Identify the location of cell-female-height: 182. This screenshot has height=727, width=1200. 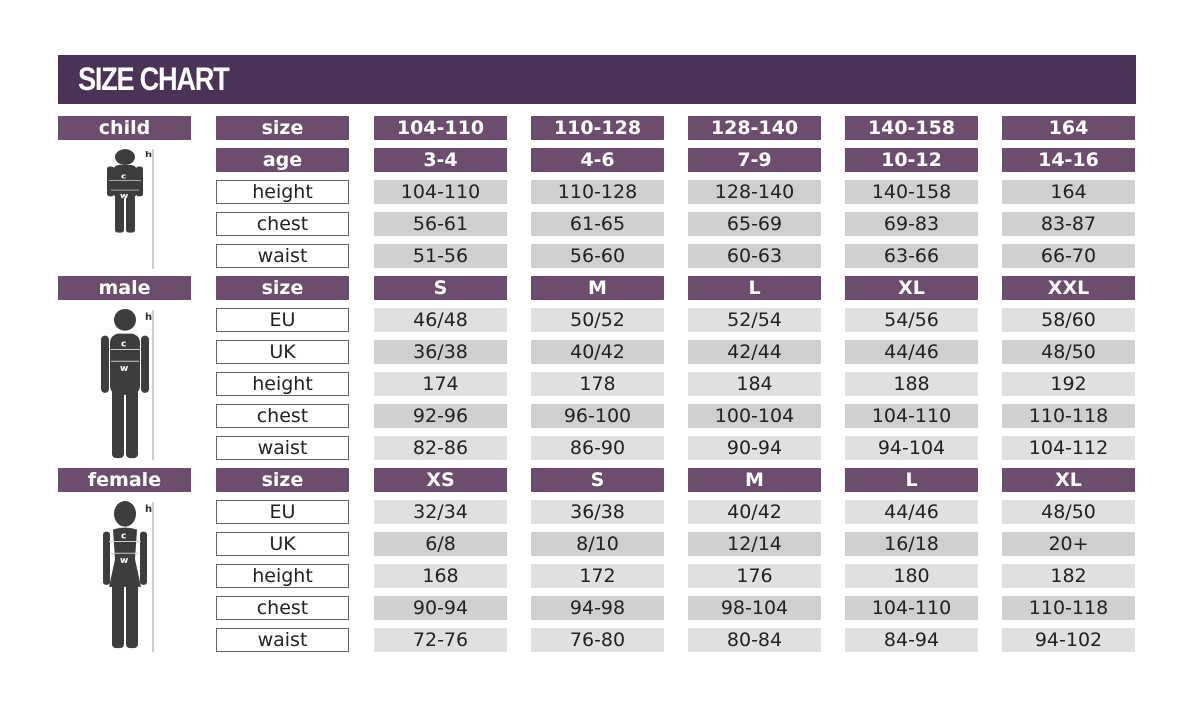
(1068, 576).